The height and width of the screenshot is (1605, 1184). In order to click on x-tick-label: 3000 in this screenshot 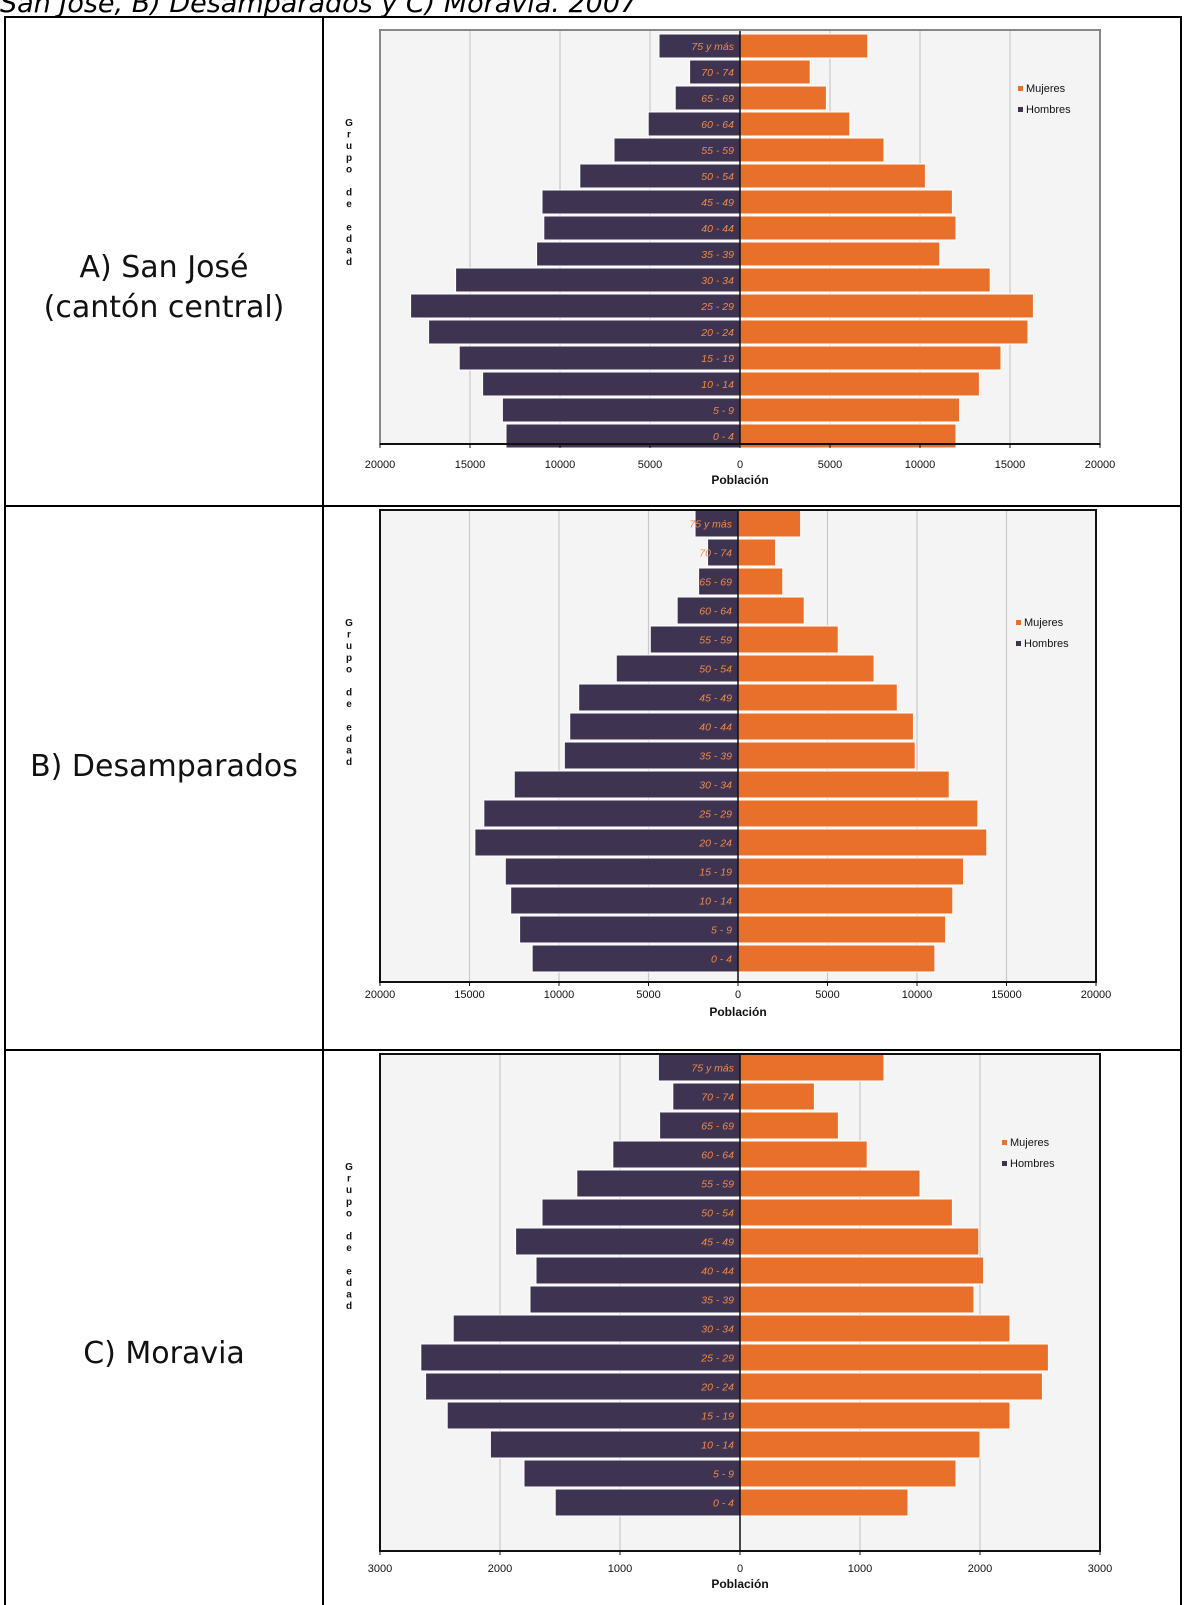, I will do `click(380, 1569)`.